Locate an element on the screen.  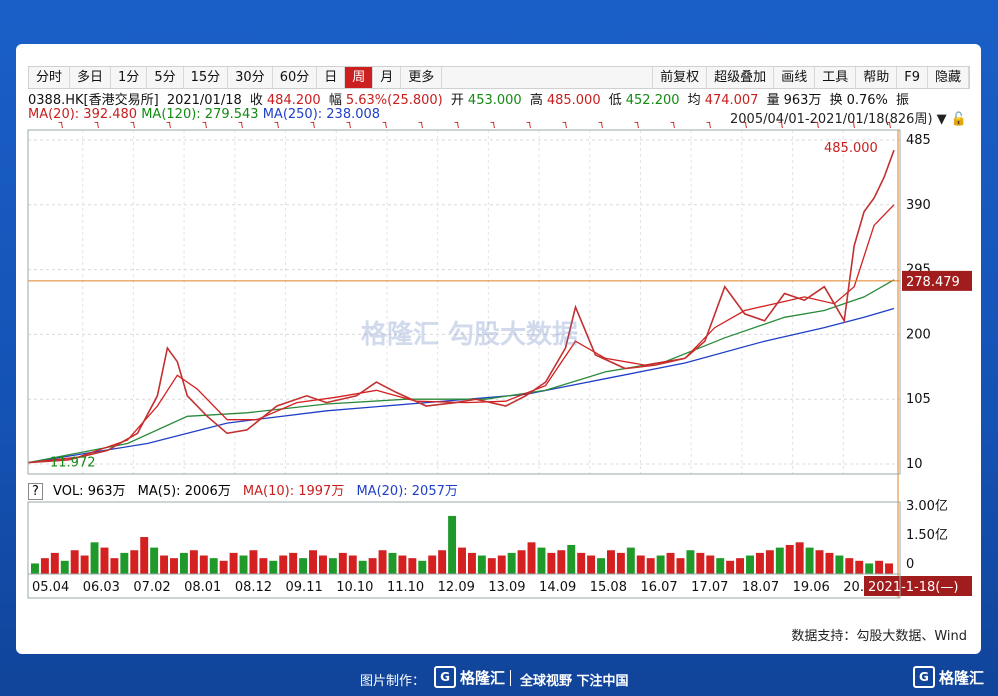
x-tick-label-5: 09.11 is located at coordinates (304, 587).